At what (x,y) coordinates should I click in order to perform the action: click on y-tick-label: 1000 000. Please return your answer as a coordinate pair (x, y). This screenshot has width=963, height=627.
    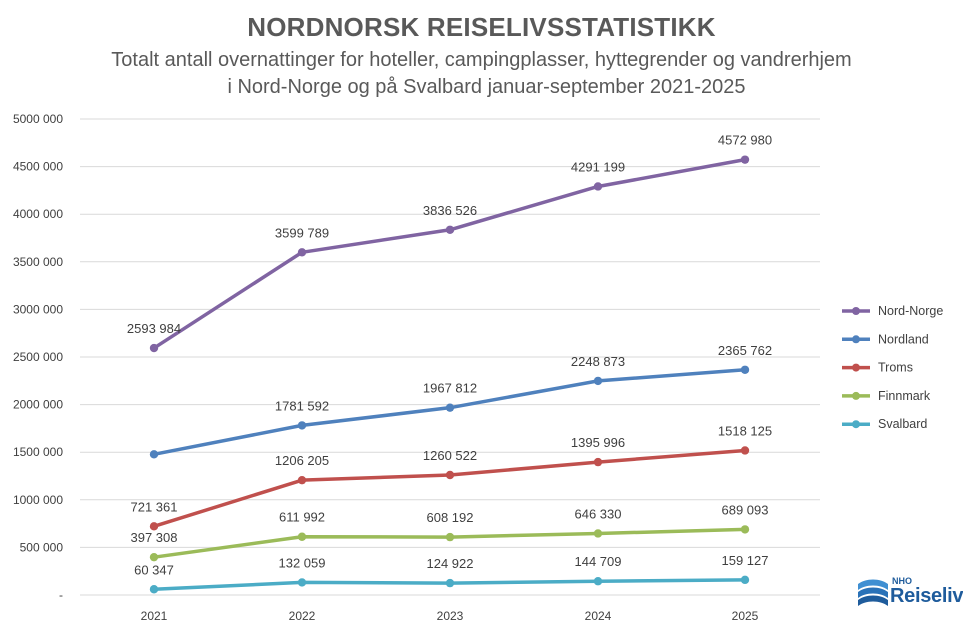
    Looking at the image, I should click on (38, 500).